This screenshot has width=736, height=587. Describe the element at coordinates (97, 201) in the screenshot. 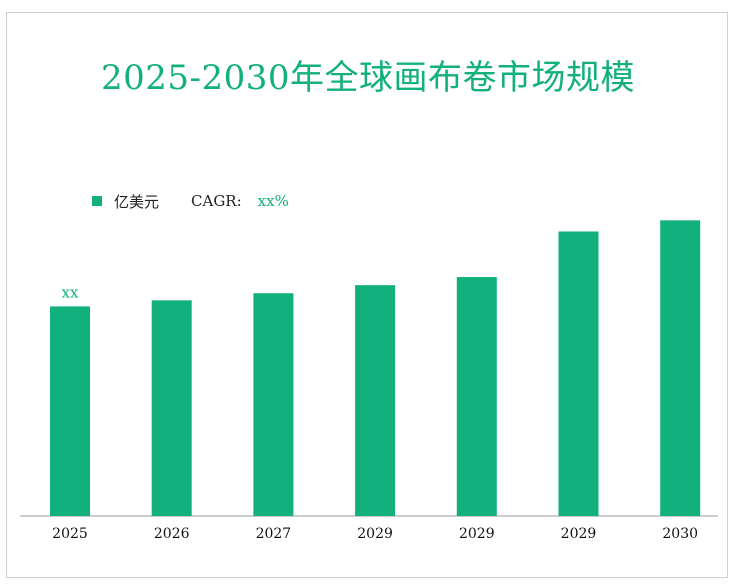

I see `legend-swatch` at that location.